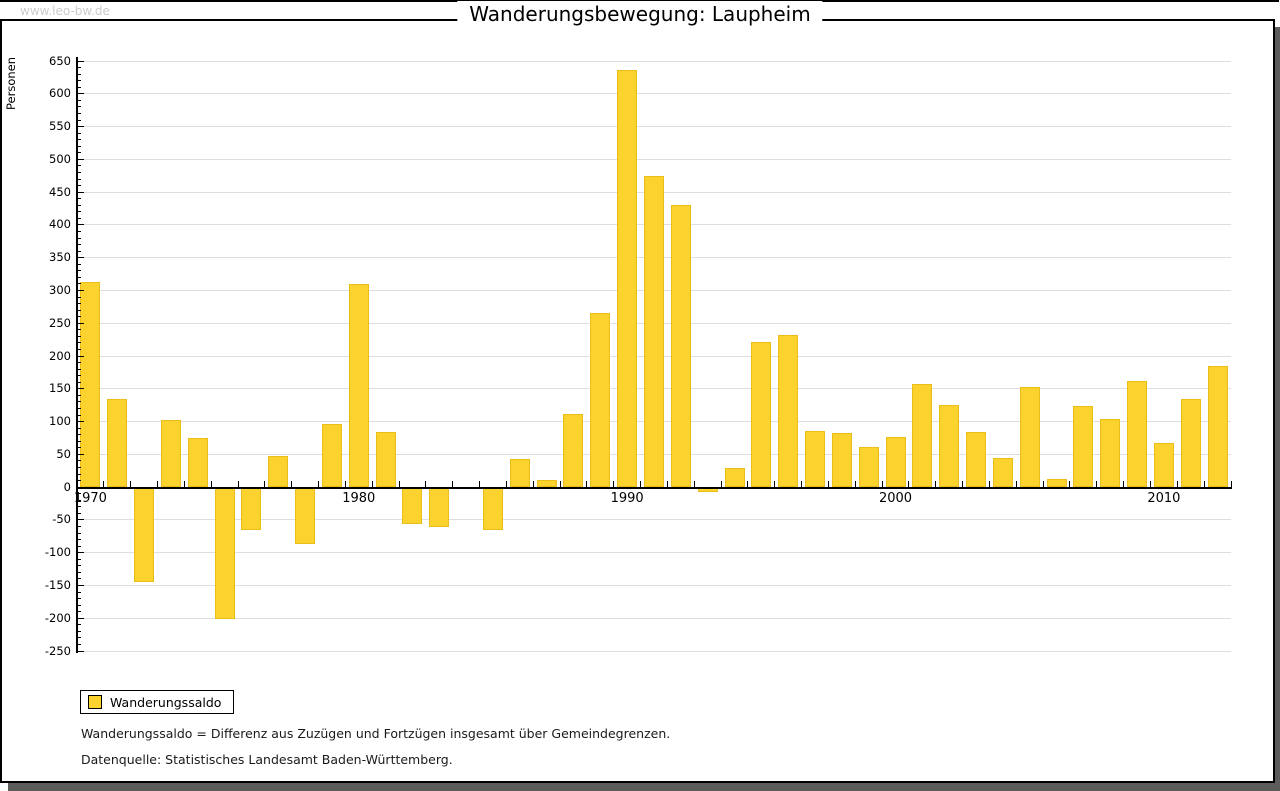 The width and height of the screenshot is (1280, 791). I want to click on y-label--50: -50, so click(61, 519).